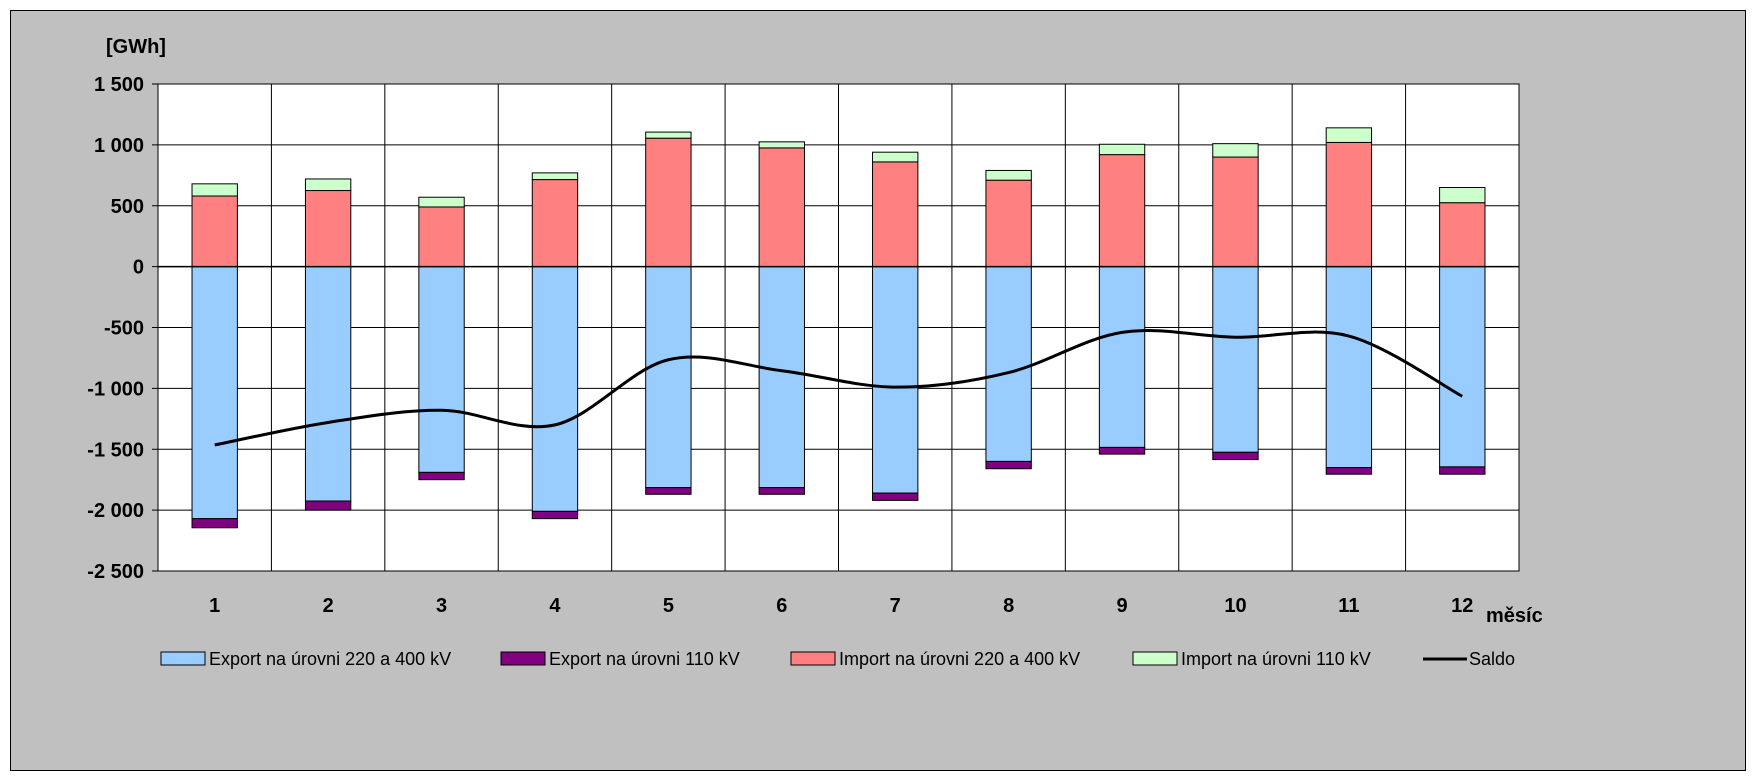  Describe the element at coordinates (838, 388) in the screenshot. I see `saldo-line` at that location.